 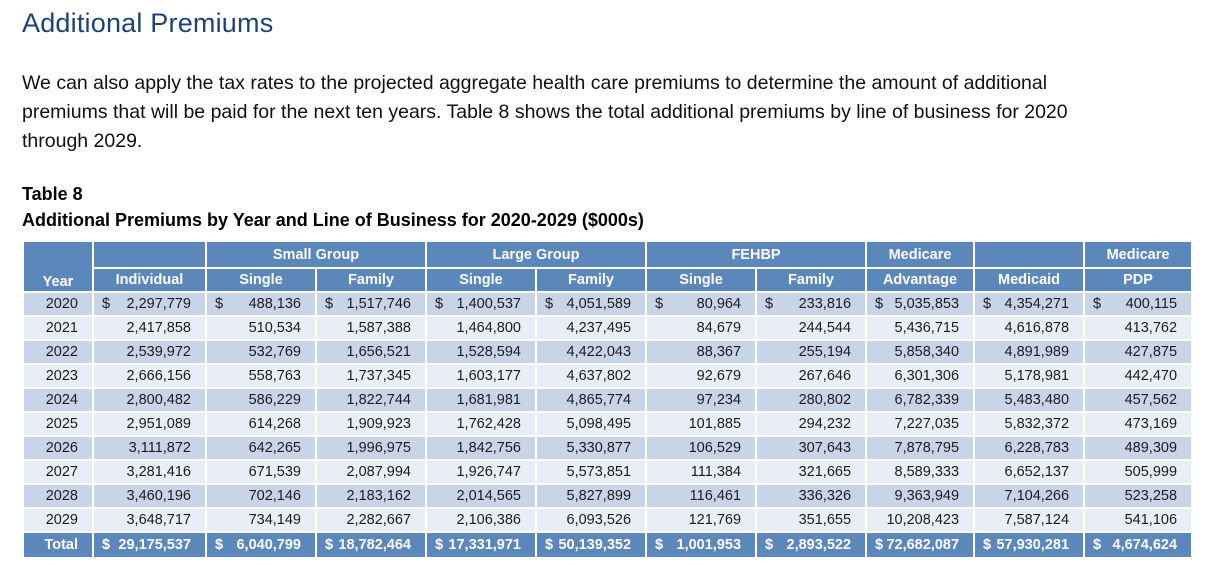 I want to click on value-cell: $1,001,953, so click(x=701, y=545).